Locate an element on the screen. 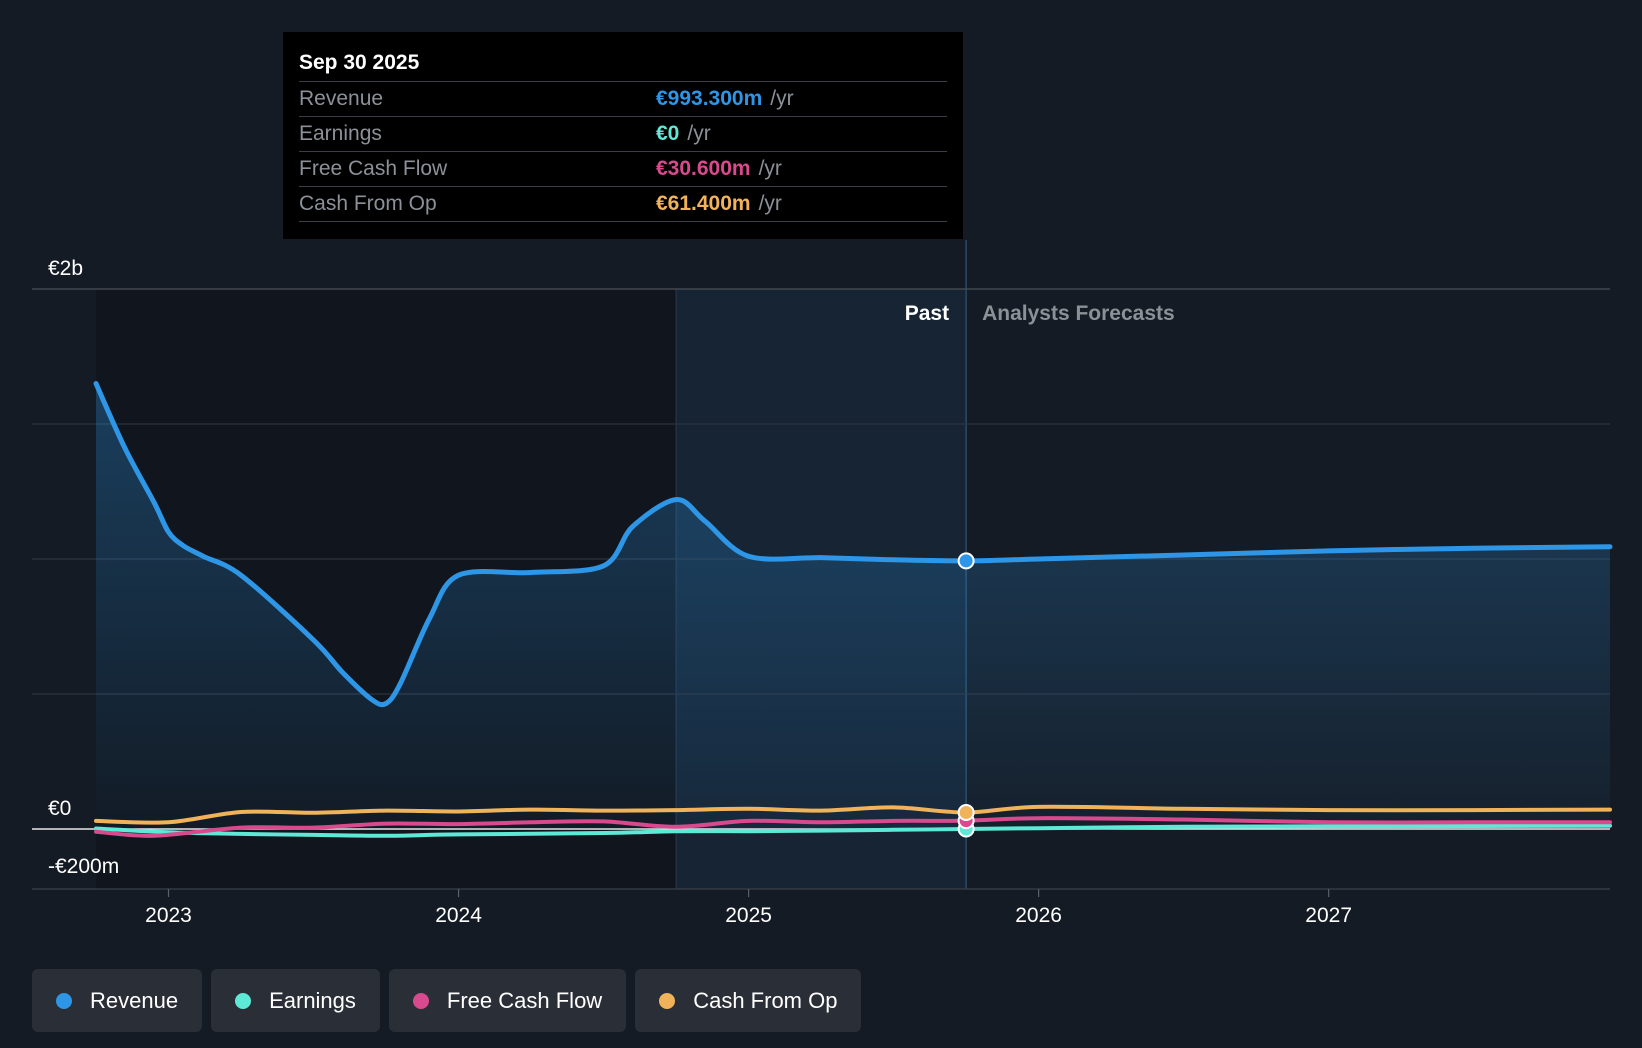  tooltip-row-earnings: Earnings €0 /yr is located at coordinates (623, 133).